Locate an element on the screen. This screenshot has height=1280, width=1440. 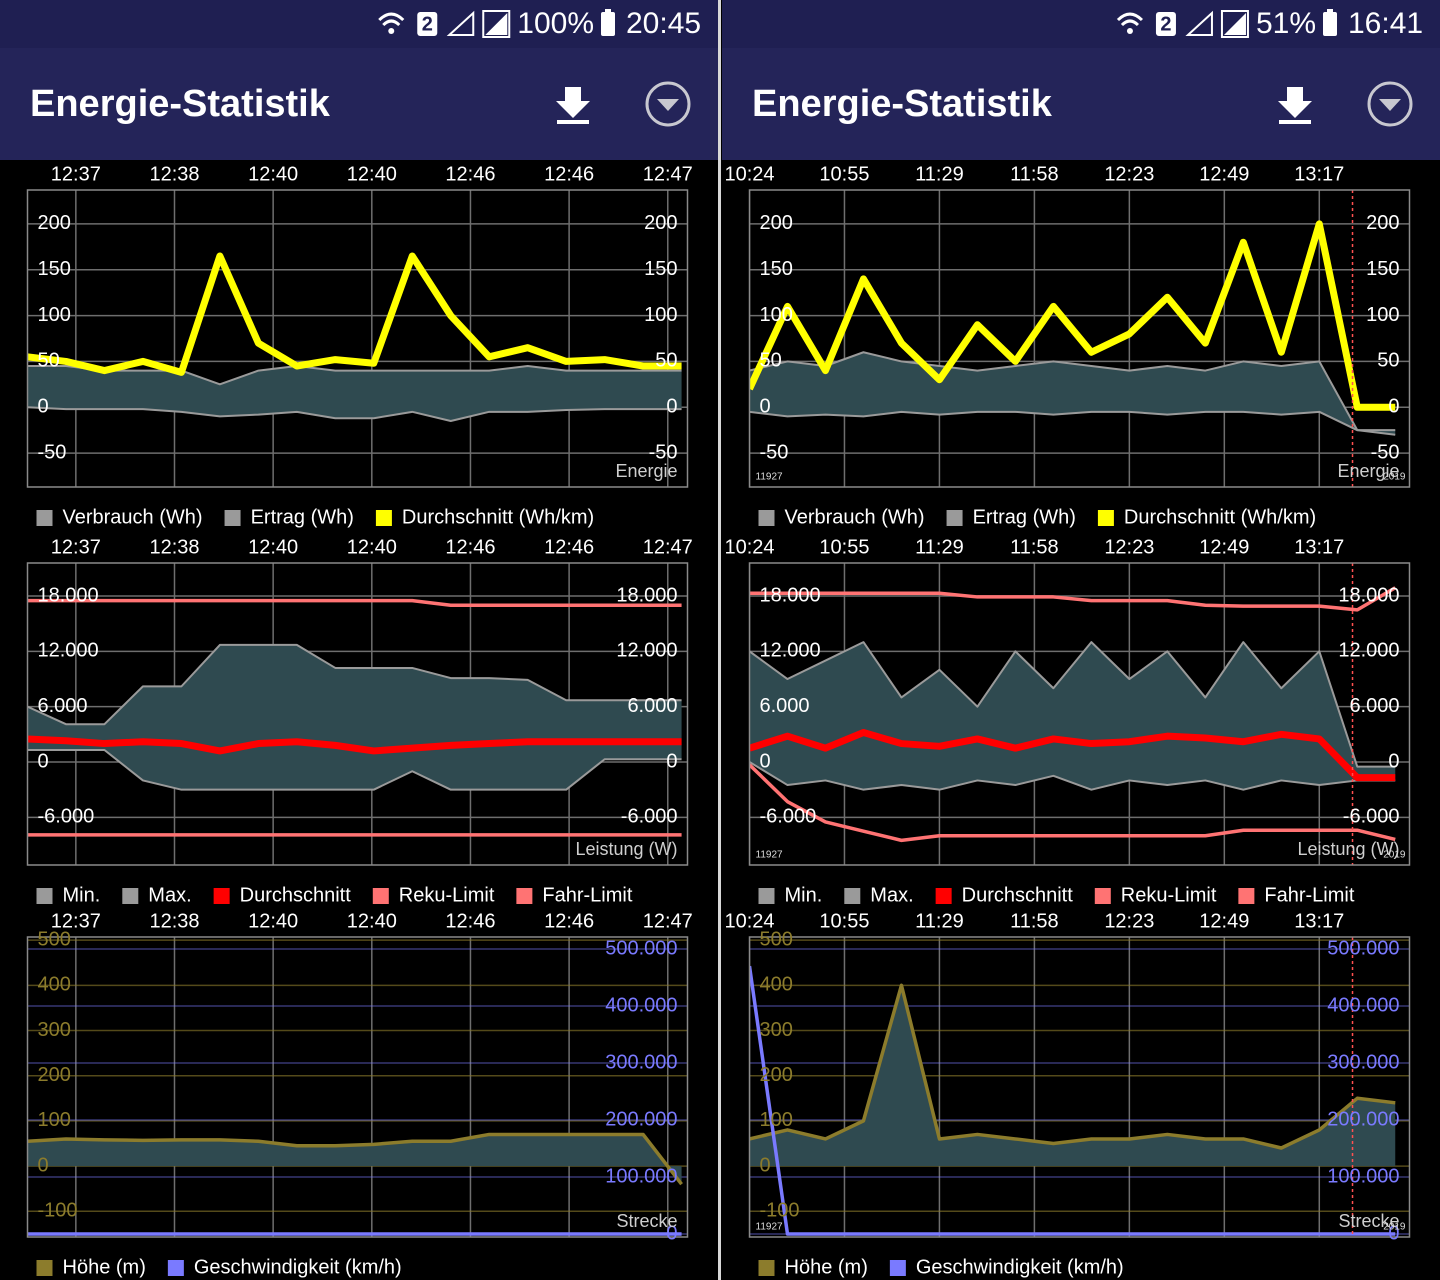
y-tick-label-right: 50 is located at coordinates (666, 361).